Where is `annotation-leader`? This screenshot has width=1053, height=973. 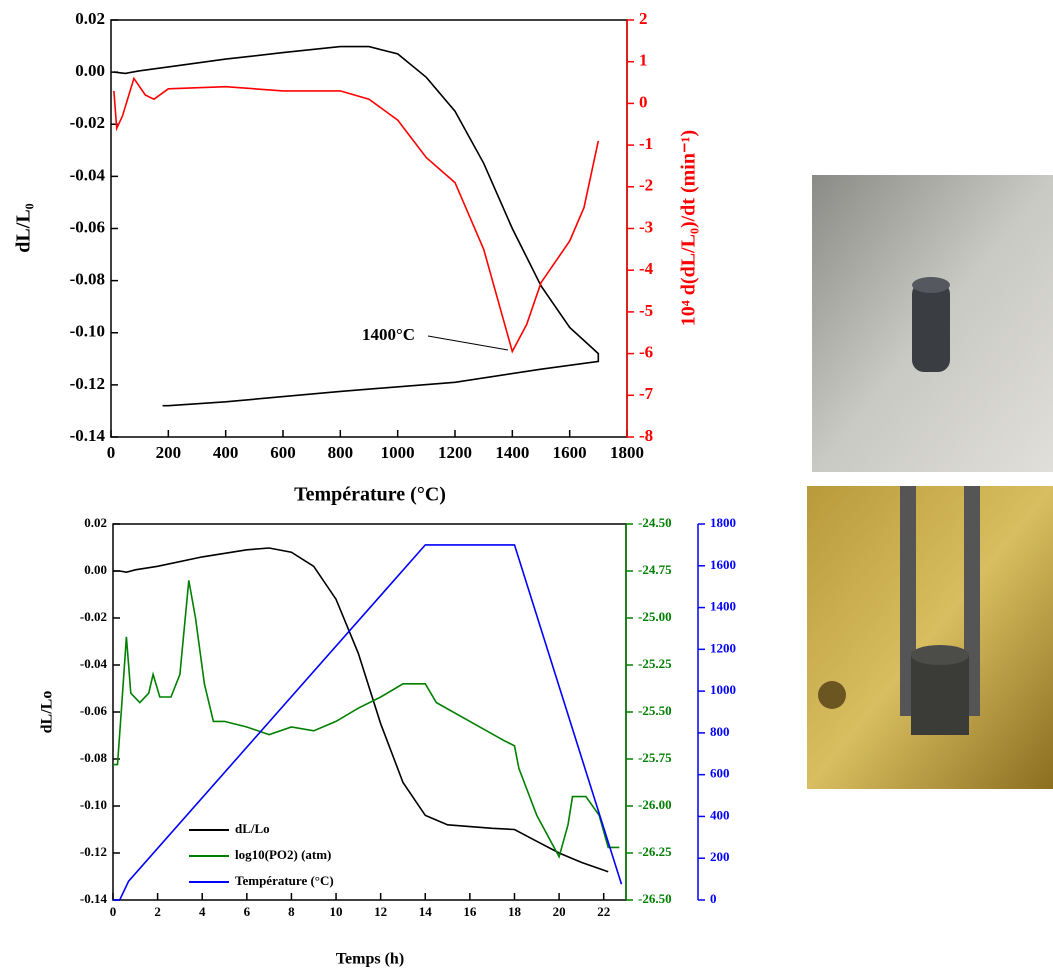 annotation-leader is located at coordinates (468, 343).